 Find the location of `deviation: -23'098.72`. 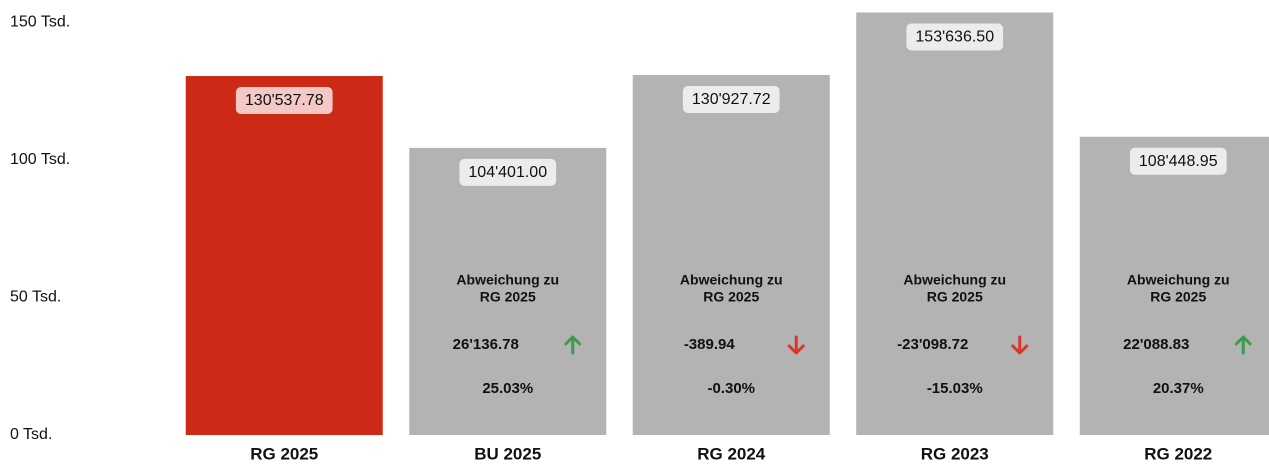

deviation: -23'098.72 is located at coordinates (932, 344).